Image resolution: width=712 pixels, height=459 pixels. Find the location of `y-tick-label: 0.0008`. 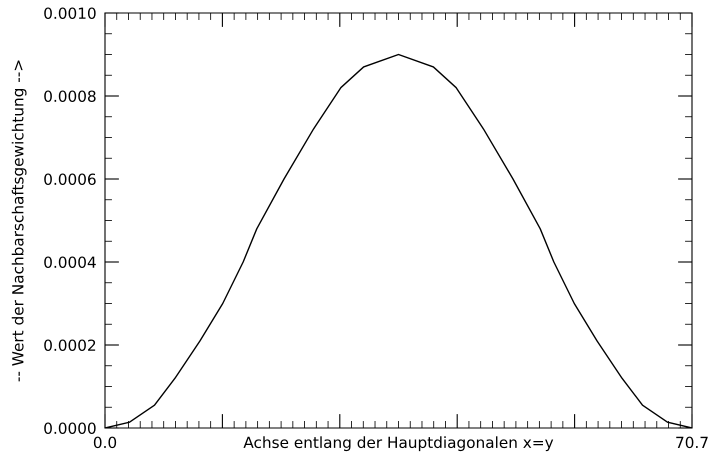

y-tick-label: 0.0008 is located at coordinates (70, 96).